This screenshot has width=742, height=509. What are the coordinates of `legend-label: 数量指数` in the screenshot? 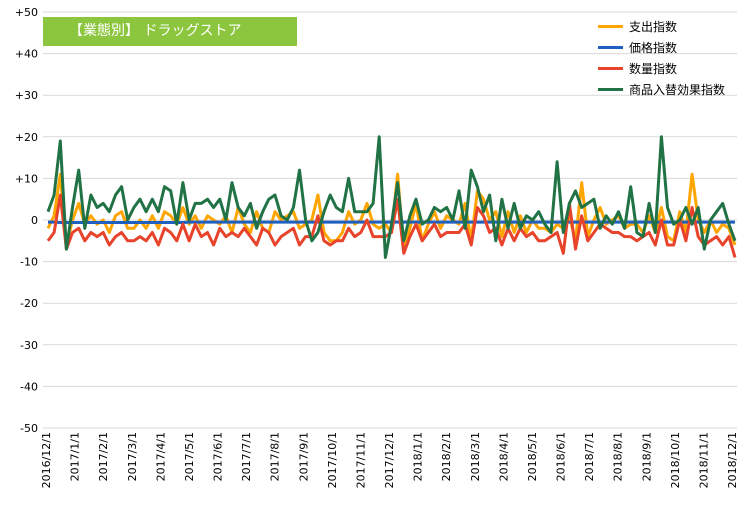 It's located at (653, 69).